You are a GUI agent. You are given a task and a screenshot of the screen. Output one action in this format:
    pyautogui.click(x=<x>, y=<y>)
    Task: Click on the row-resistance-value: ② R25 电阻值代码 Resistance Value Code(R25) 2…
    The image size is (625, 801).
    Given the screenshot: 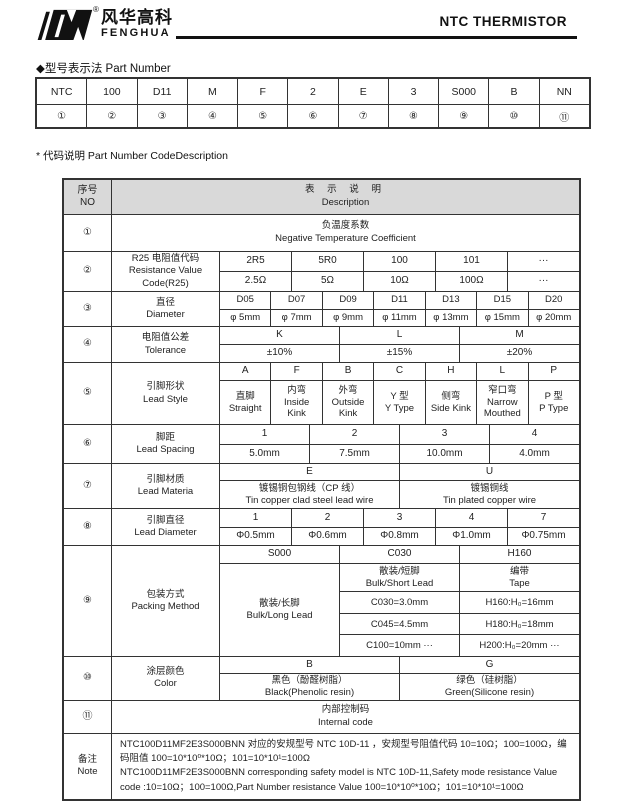 What is the action you would take?
    pyautogui.click(x=321, y=271)
    